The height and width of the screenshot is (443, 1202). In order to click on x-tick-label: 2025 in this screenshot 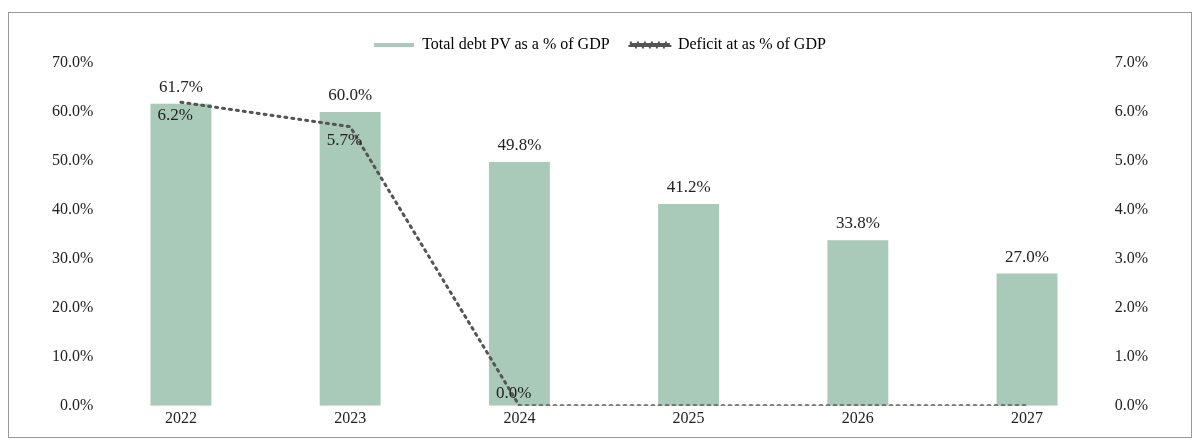, I will do `click(688, 417)`.